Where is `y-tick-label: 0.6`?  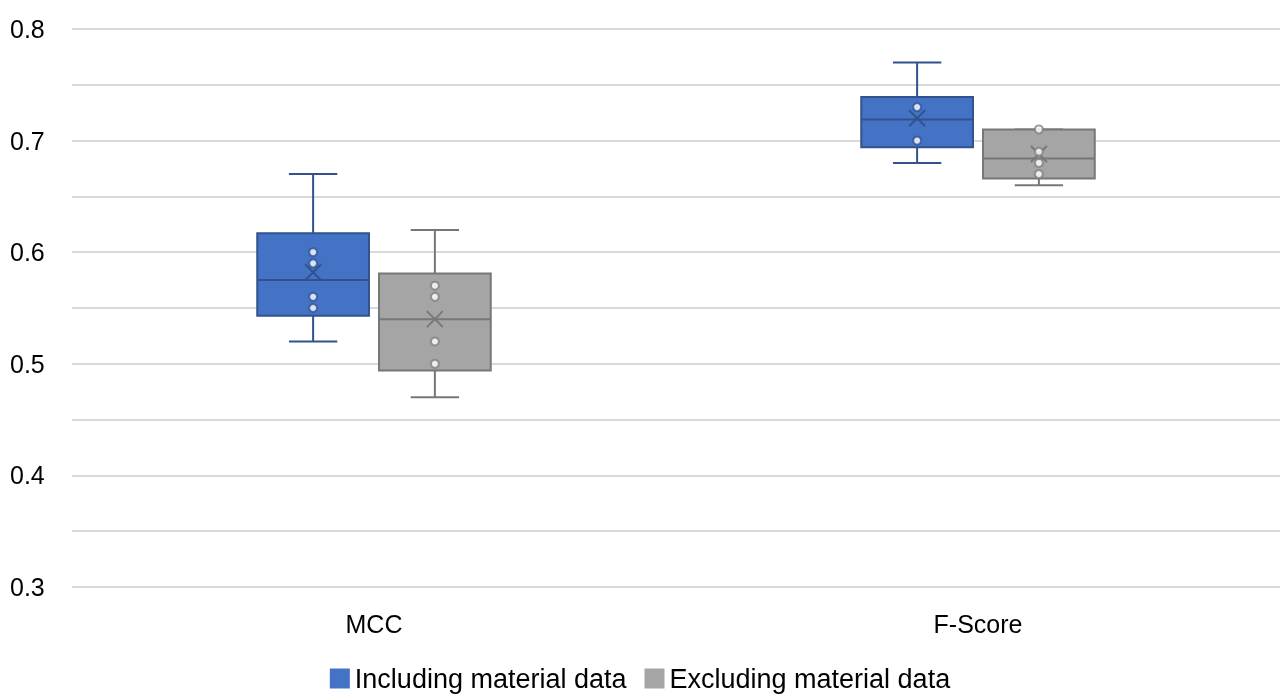 y-tick-label: 0.6 is located at coordinates (27, 252).